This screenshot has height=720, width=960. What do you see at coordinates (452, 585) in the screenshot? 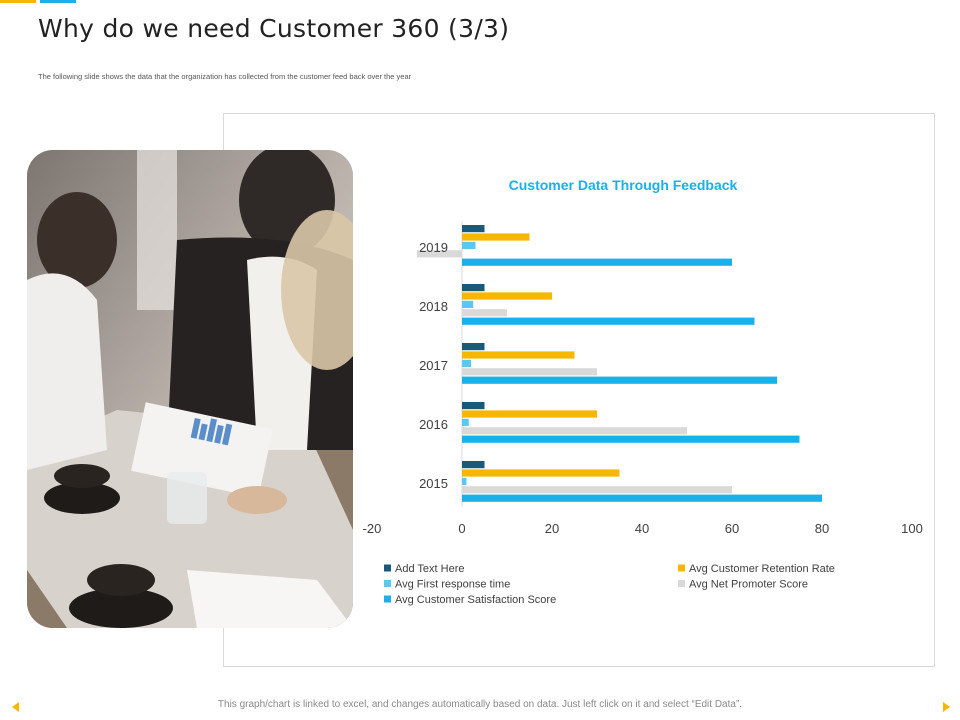
I see `legend-label: Avg First response time` at bounding box center [452, 585].